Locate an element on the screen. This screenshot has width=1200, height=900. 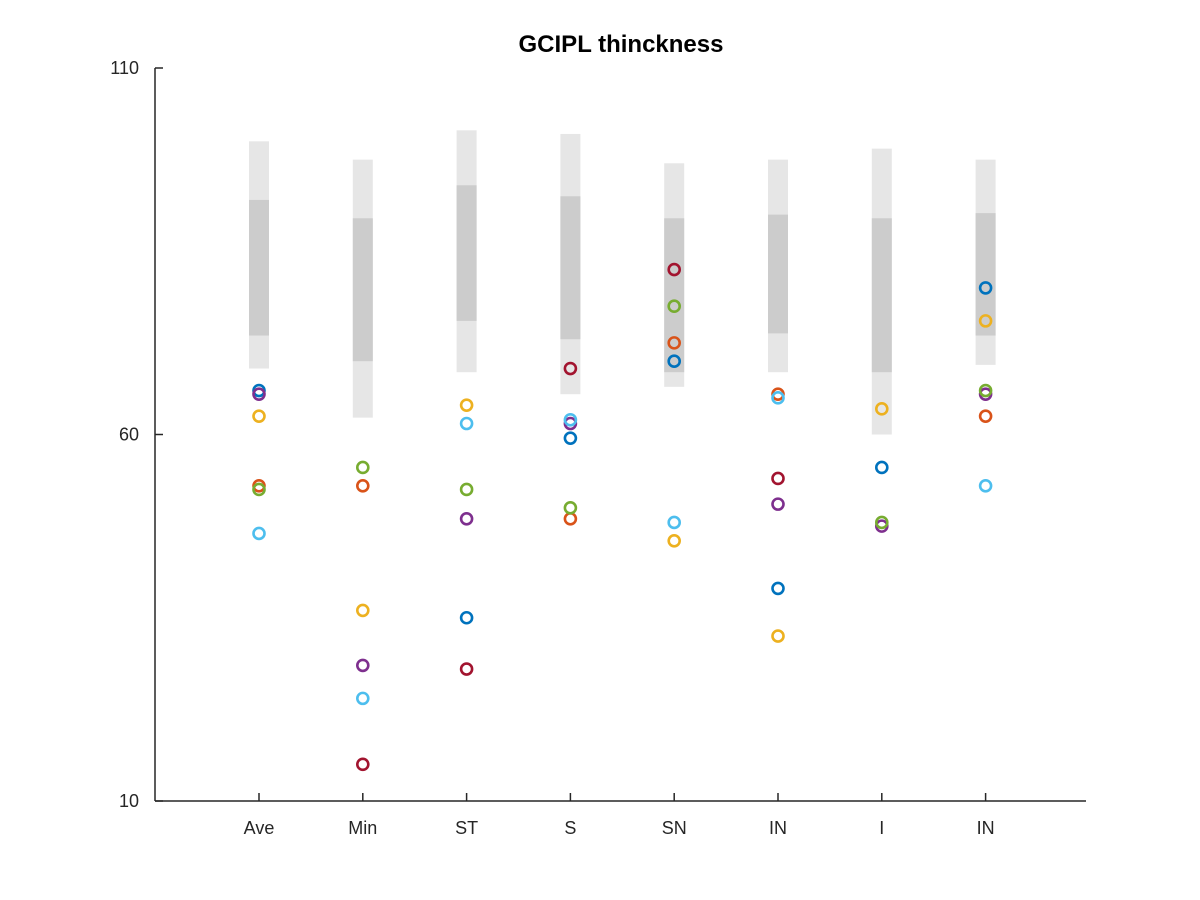
x-tick-label: SN is located at coordinates (674, 828).